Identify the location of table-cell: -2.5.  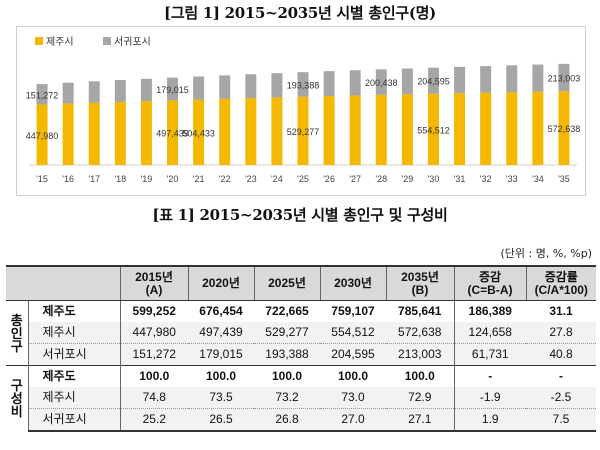
(561, 398).